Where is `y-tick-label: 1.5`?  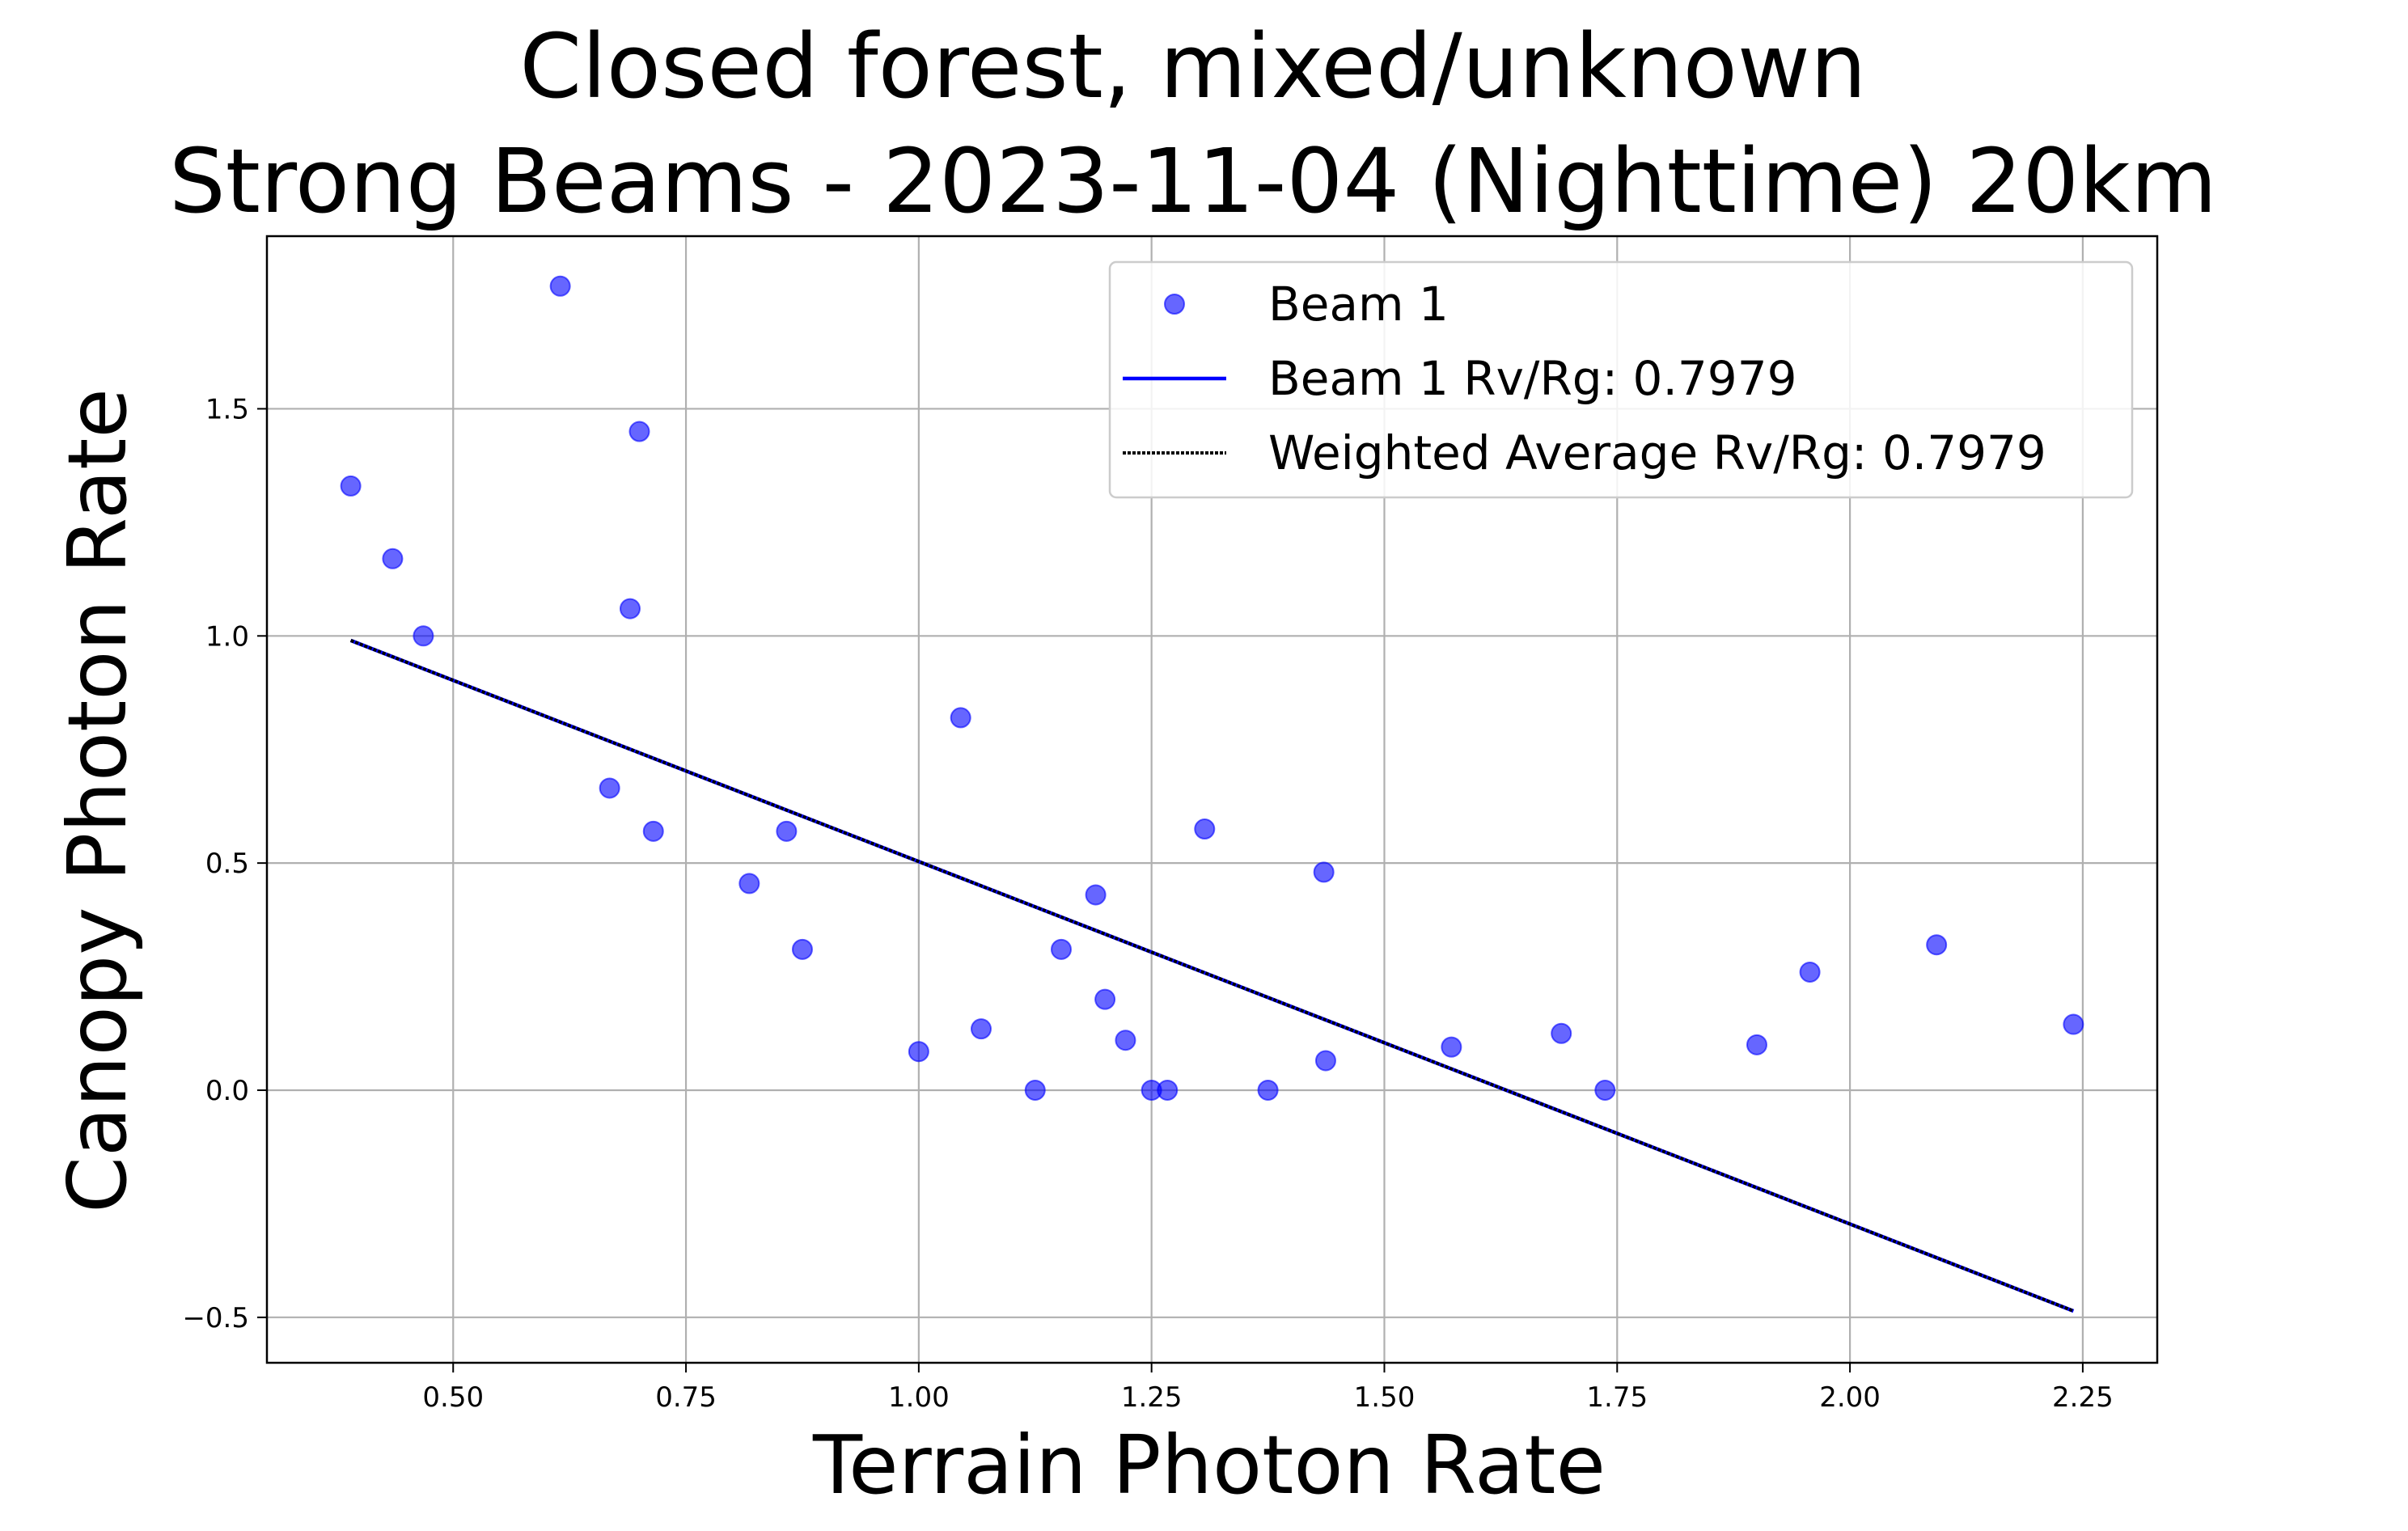 y-tick-label: 1.5 is located at coordinates (227, 409).